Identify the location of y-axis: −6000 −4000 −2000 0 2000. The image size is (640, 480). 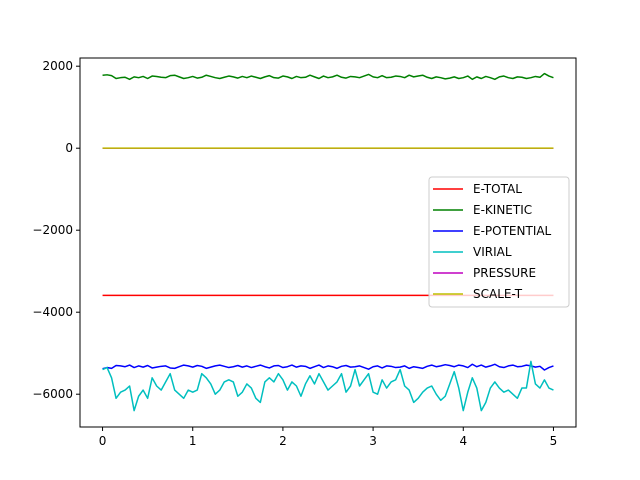
(56, 230).